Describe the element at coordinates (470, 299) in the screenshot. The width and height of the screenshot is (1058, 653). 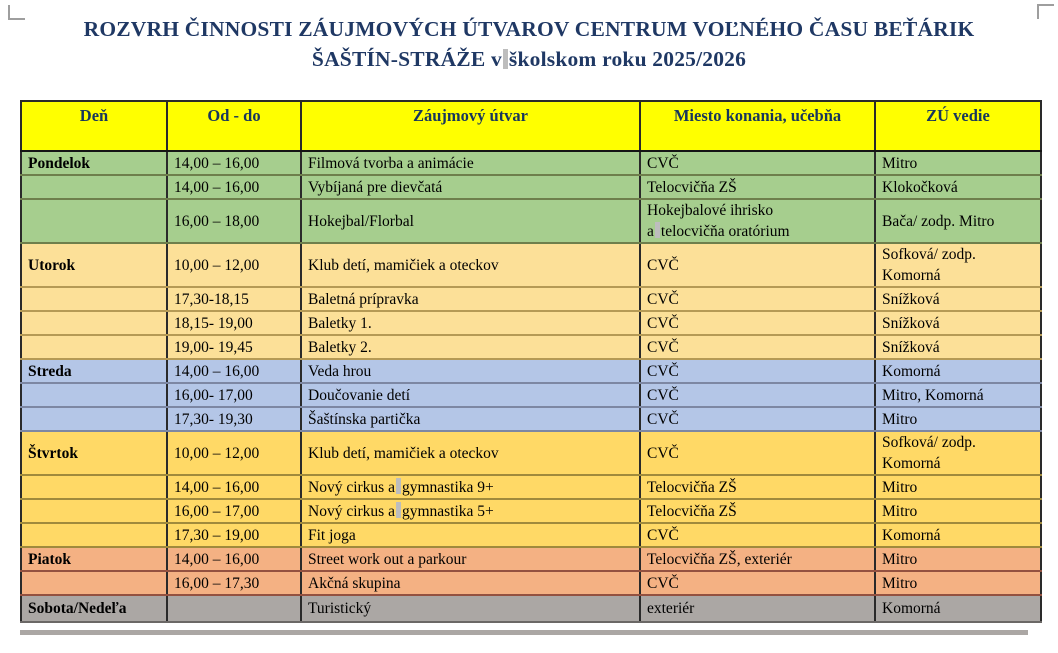
I see `cell-activity: Baletná prípravka` at that location.